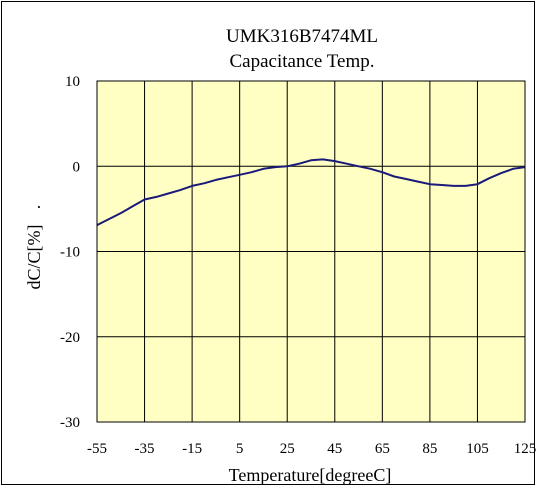 This screenshot has height=488, width=538. What do you see at coordinates (70, 423) in the screenshot?
I see `y-tick-label: -30` at bounding box center [70, 423].